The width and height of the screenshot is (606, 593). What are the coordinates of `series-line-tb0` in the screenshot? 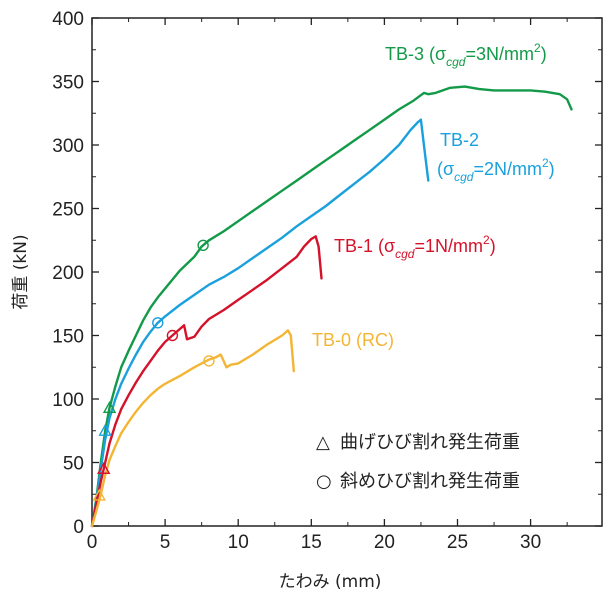 It's located at (192, 428).